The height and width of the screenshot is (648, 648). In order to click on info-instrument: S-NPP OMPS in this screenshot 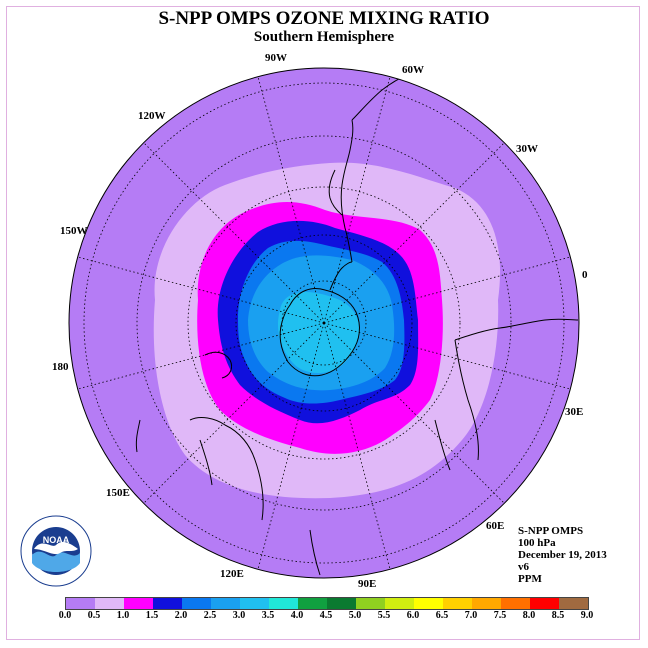, I will do `click(551, 531)`.